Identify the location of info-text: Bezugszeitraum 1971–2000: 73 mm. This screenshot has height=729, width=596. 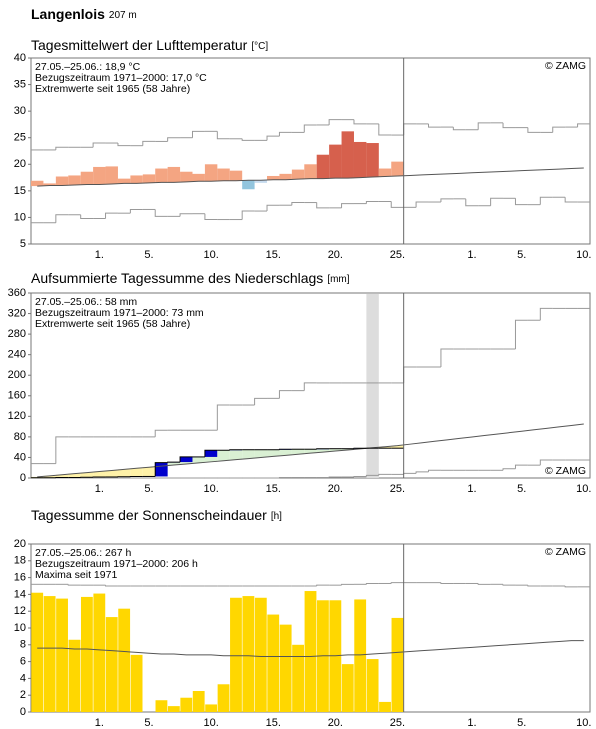
(119, 313).